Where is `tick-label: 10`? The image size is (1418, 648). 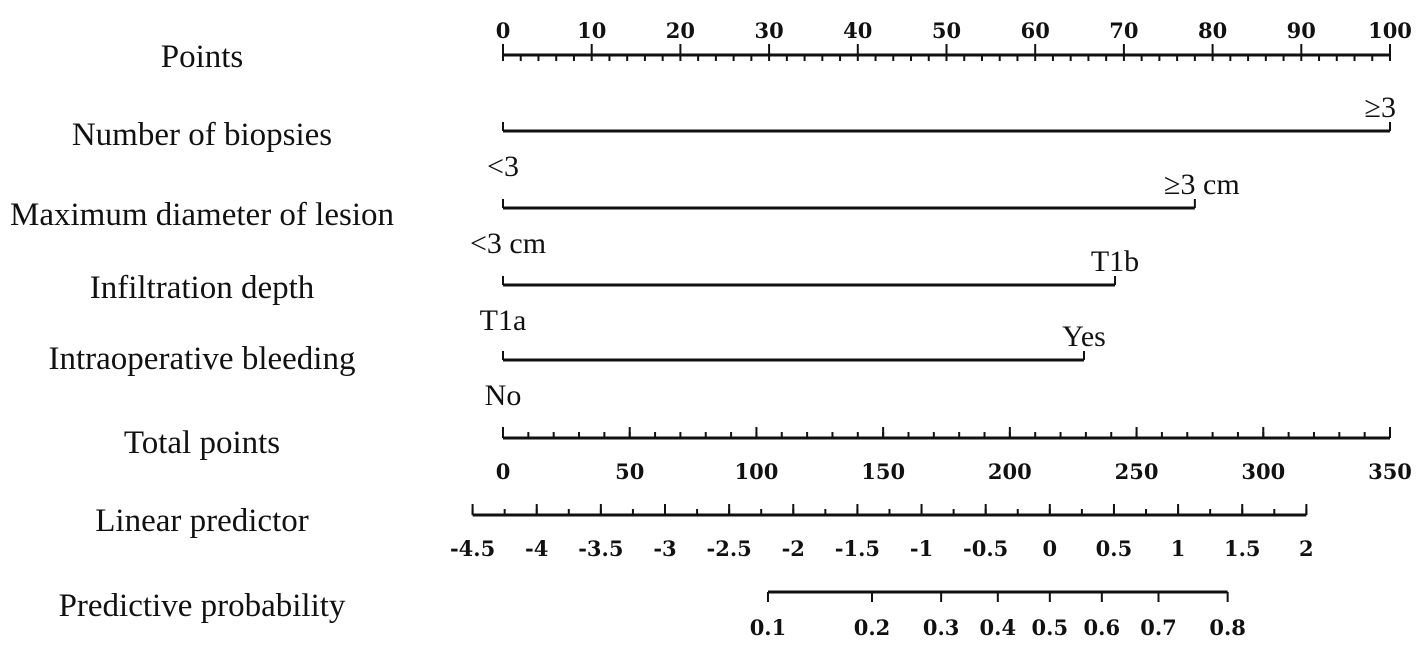
tick-label: 10 is located at coordinates (591, 30).